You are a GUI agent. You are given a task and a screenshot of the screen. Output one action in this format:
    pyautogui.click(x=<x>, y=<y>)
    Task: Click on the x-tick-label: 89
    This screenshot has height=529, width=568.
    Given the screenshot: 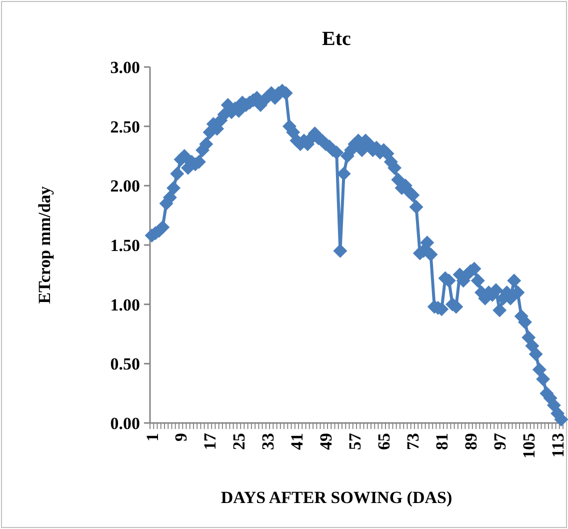 What is the action you would take?
    pyautogui.click(x=471, y=441)
    